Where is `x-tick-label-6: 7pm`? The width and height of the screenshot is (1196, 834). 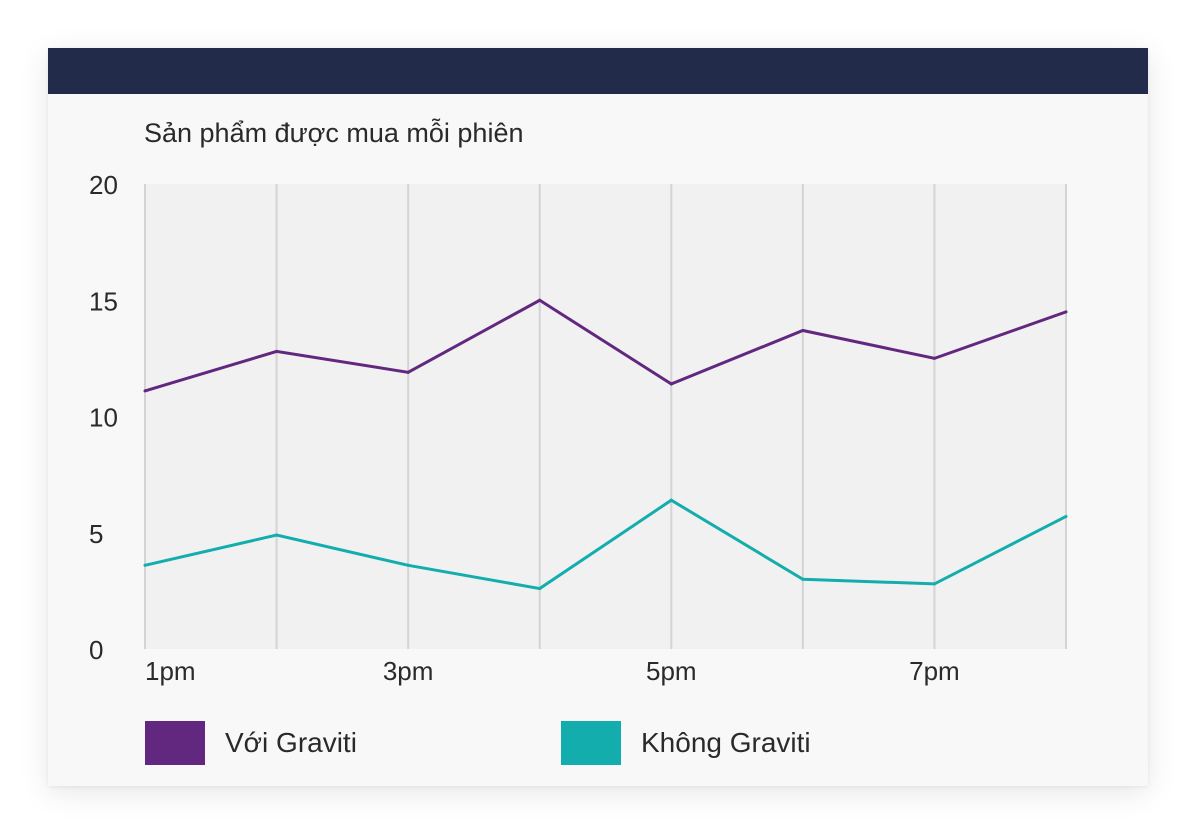
x-tick-label-6: 7pm is located at coordinates (934, 671).